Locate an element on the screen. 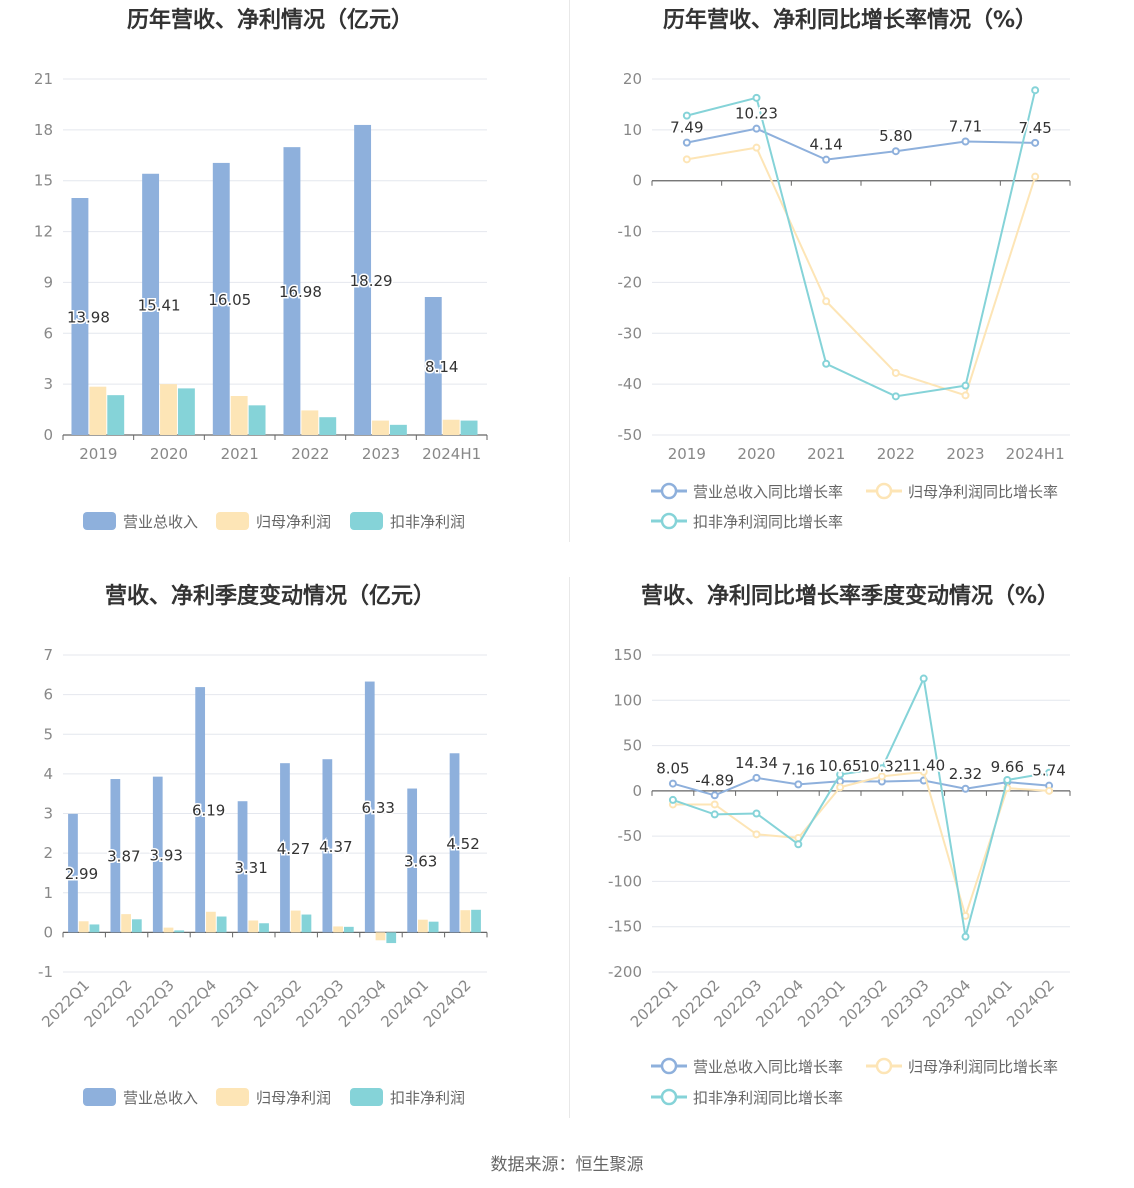  line-data-label: 11.40 is located at coordinates (923, 766).